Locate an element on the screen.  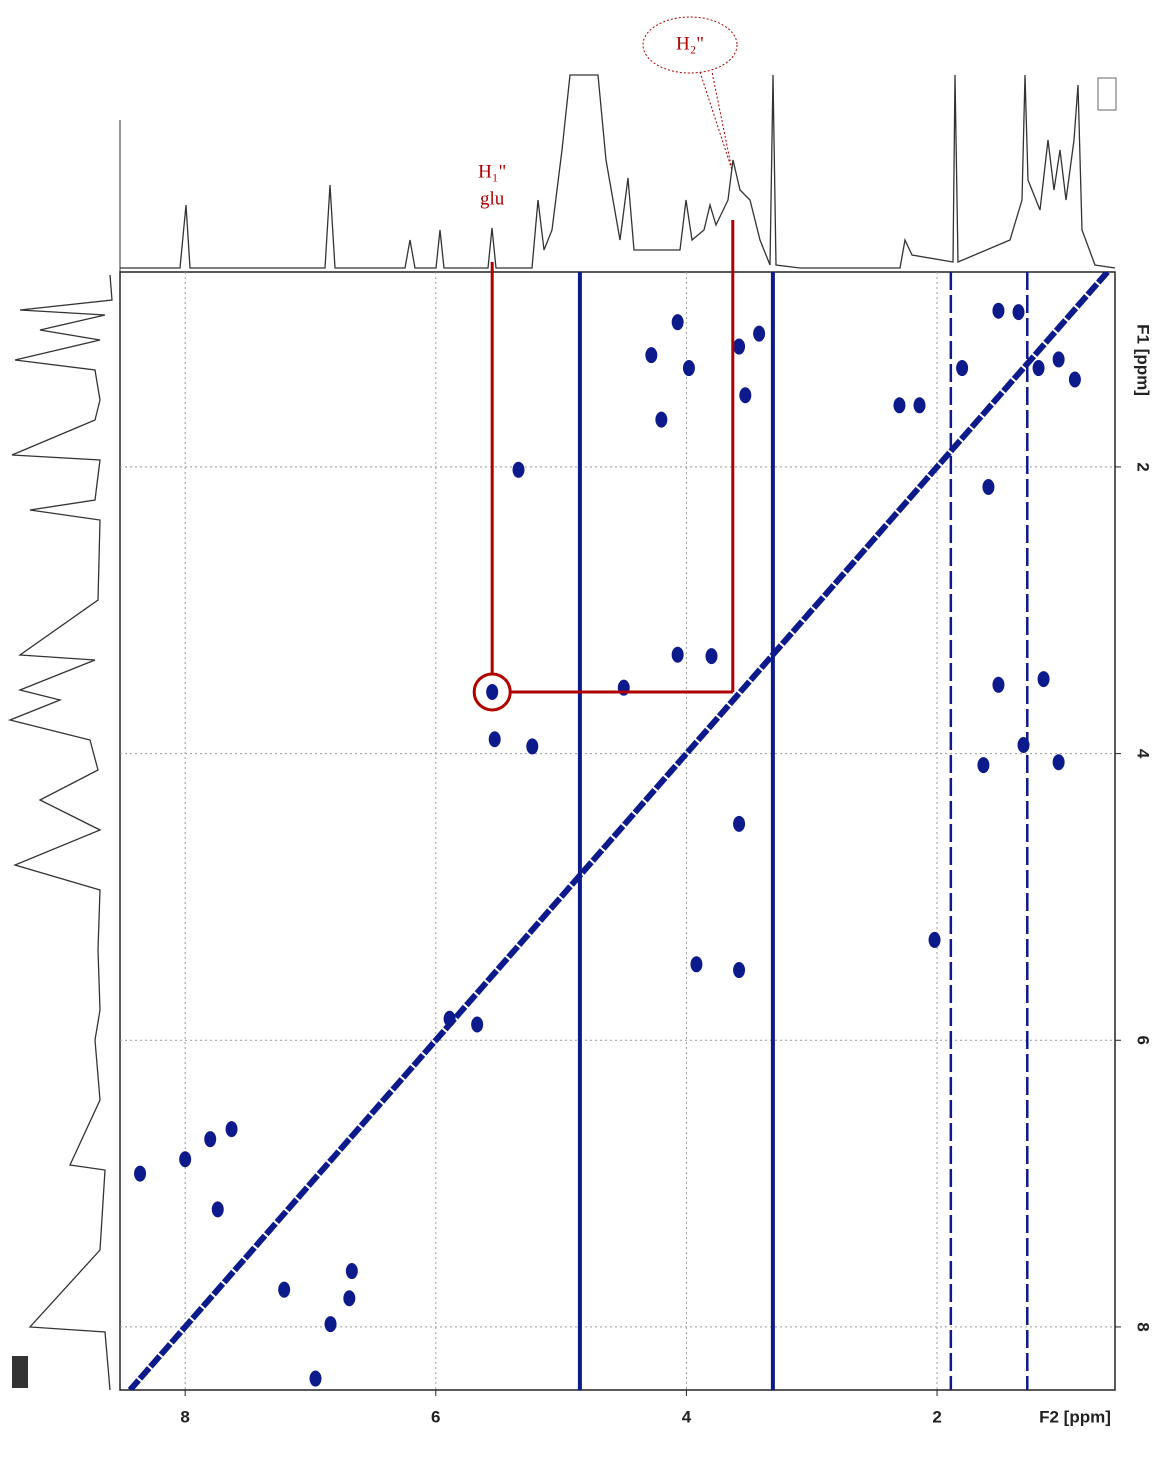
x-tick-label: 8 is located at coordinates (184, 1416).